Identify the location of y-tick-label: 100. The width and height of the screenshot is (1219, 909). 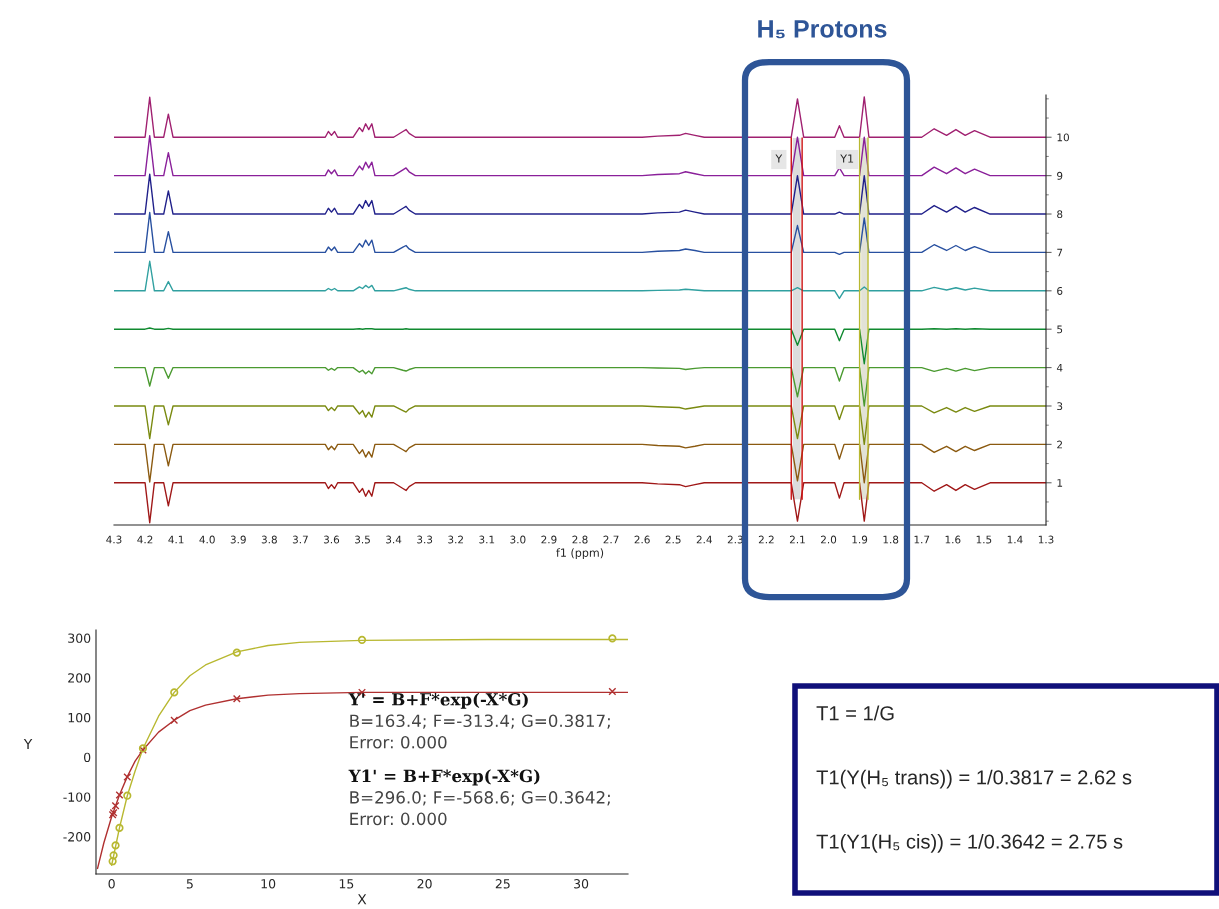
(79, 717).